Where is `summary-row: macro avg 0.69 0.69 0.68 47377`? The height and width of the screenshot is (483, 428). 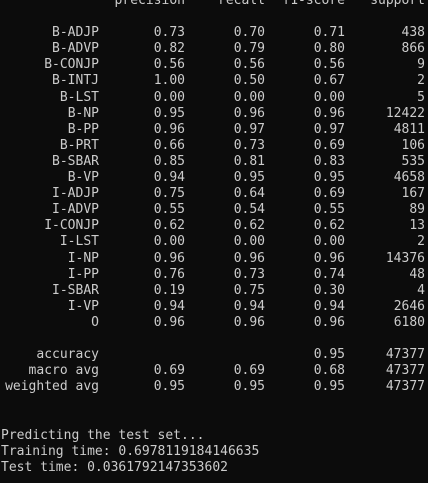
summary-row: macro avg 0.69 0.69 0.68 47377 is located at coordinates (214, 371).